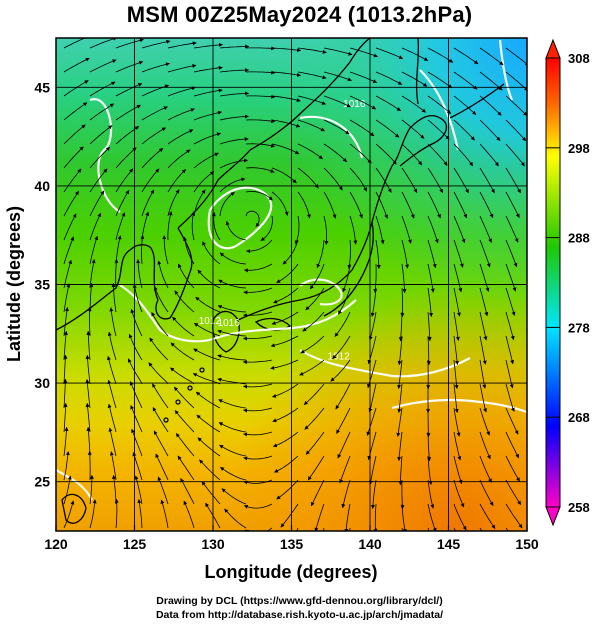  Describe the element at coordinates (579, 238) in the screenshot. I see `colorbar-tick-label: 288` at that location.